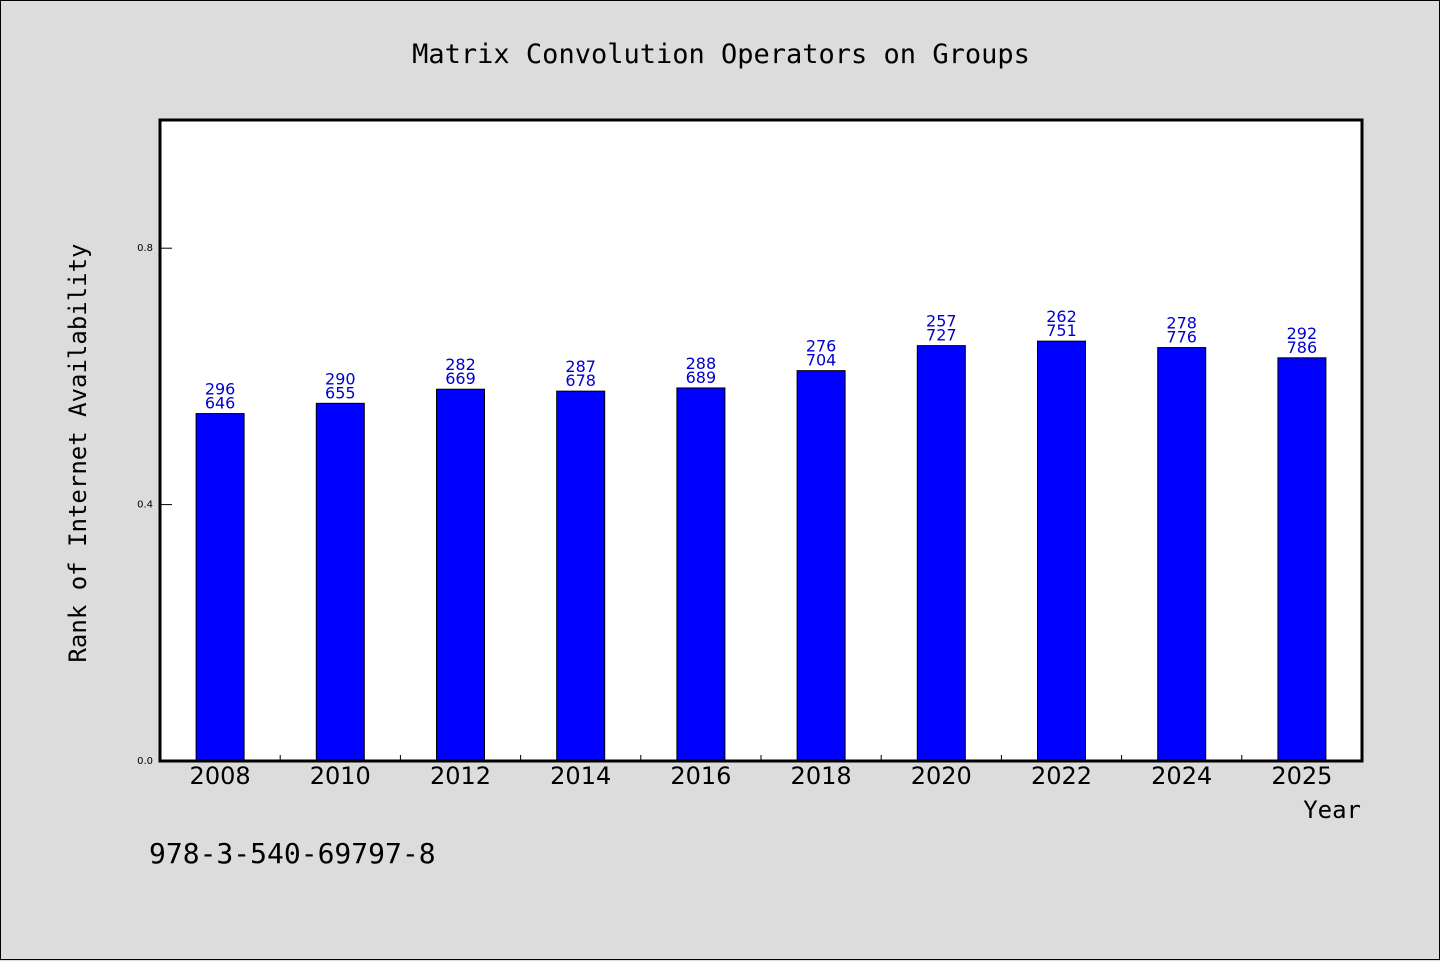  Describe the element at coordinates (145, 761) in the screenshot. I see `y-tick-label: 0.0` at that location.